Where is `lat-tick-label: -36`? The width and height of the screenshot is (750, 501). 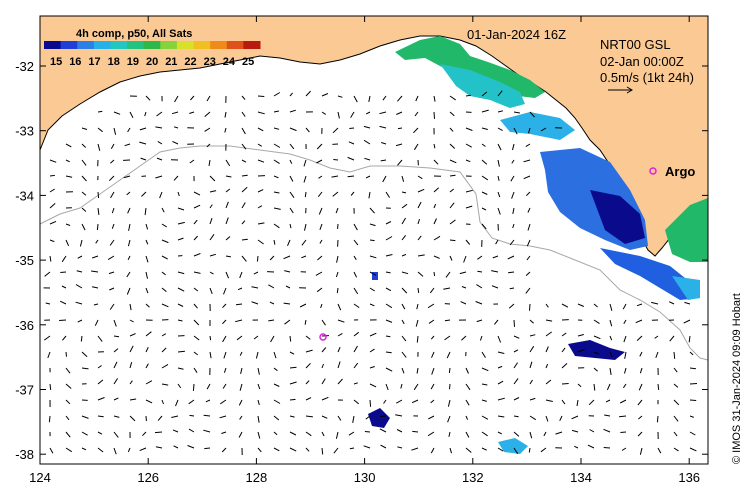 lat-tick-label: -36 is located at coordinates (24, 325).